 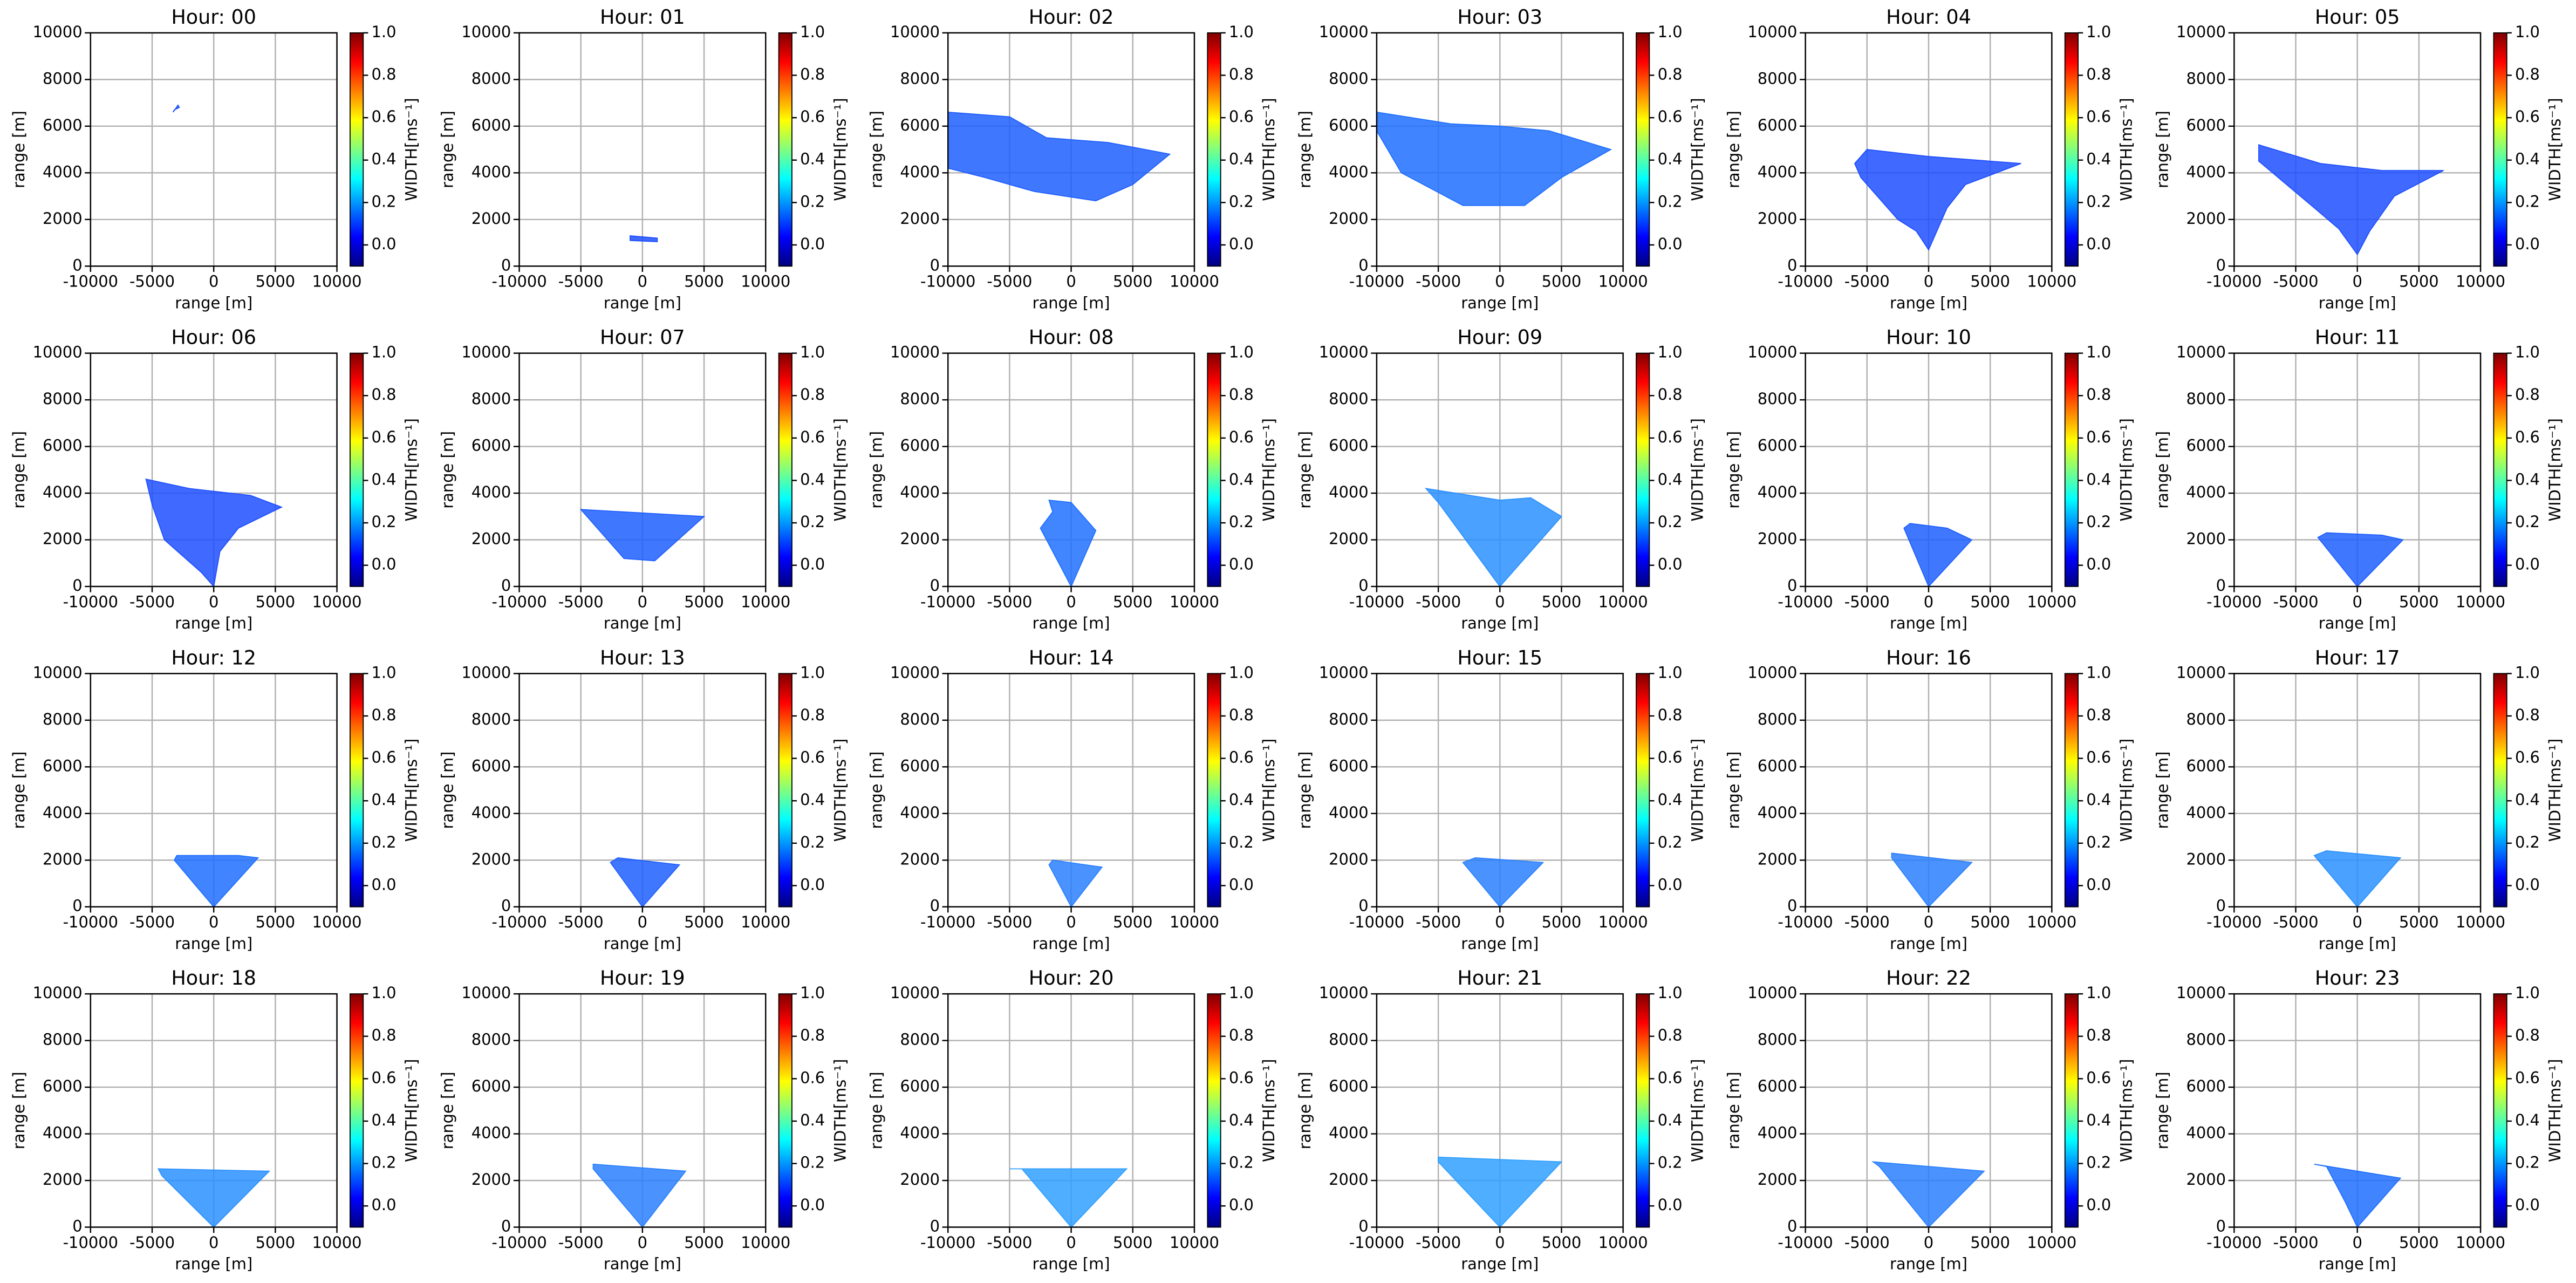 I want to click on subplot-title: Hour: 20, so click(x=1071, y=977).